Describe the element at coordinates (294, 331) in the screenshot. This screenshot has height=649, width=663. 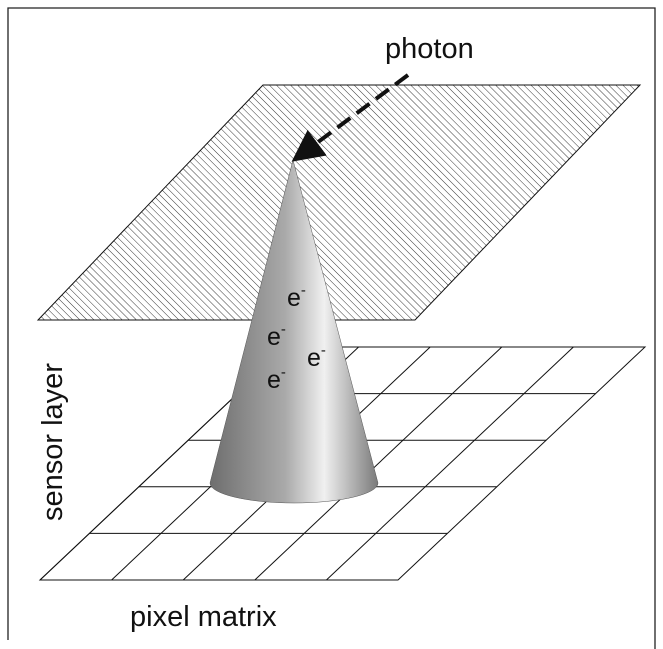
I see `charge-cone` at that location.